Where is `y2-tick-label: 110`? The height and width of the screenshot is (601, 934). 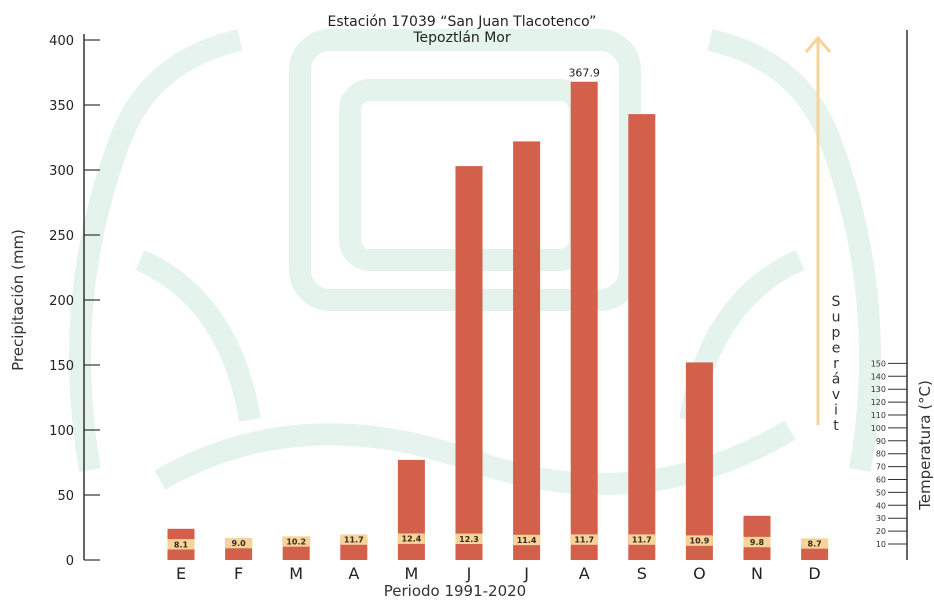
y2-tick-label: 110 is located at coordinates (878, 415).